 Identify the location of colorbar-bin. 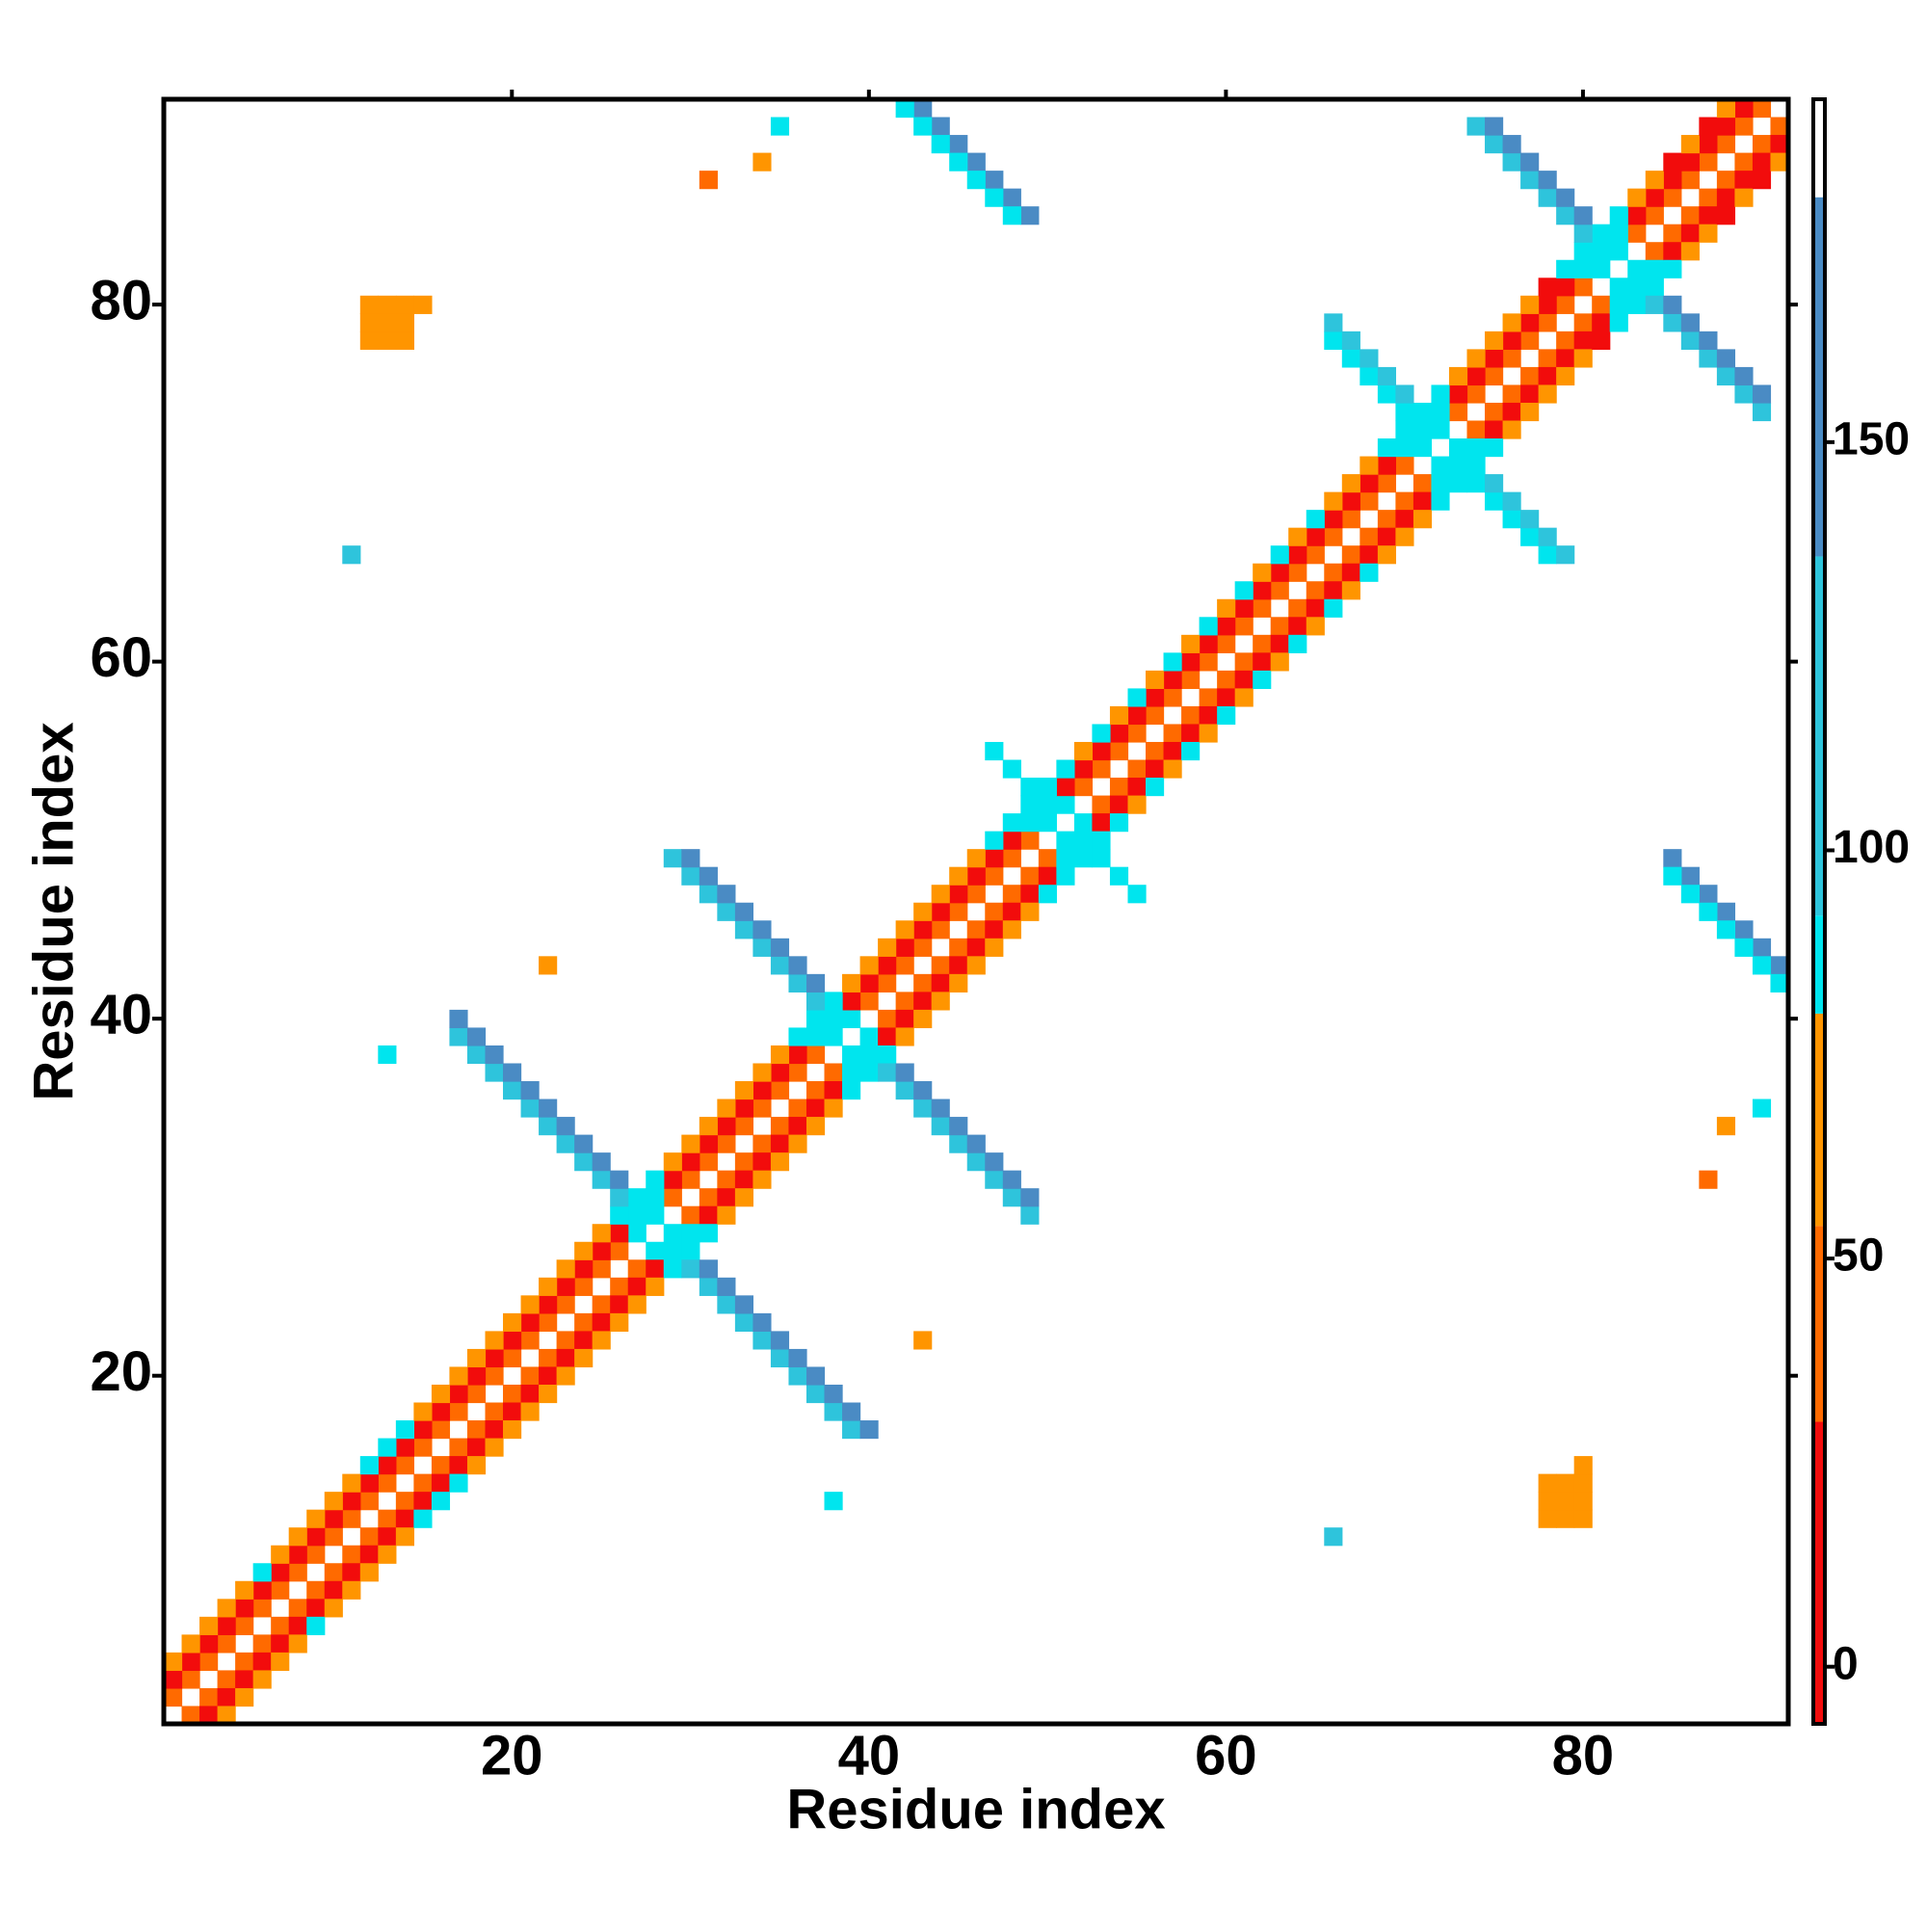
(1819, 148).